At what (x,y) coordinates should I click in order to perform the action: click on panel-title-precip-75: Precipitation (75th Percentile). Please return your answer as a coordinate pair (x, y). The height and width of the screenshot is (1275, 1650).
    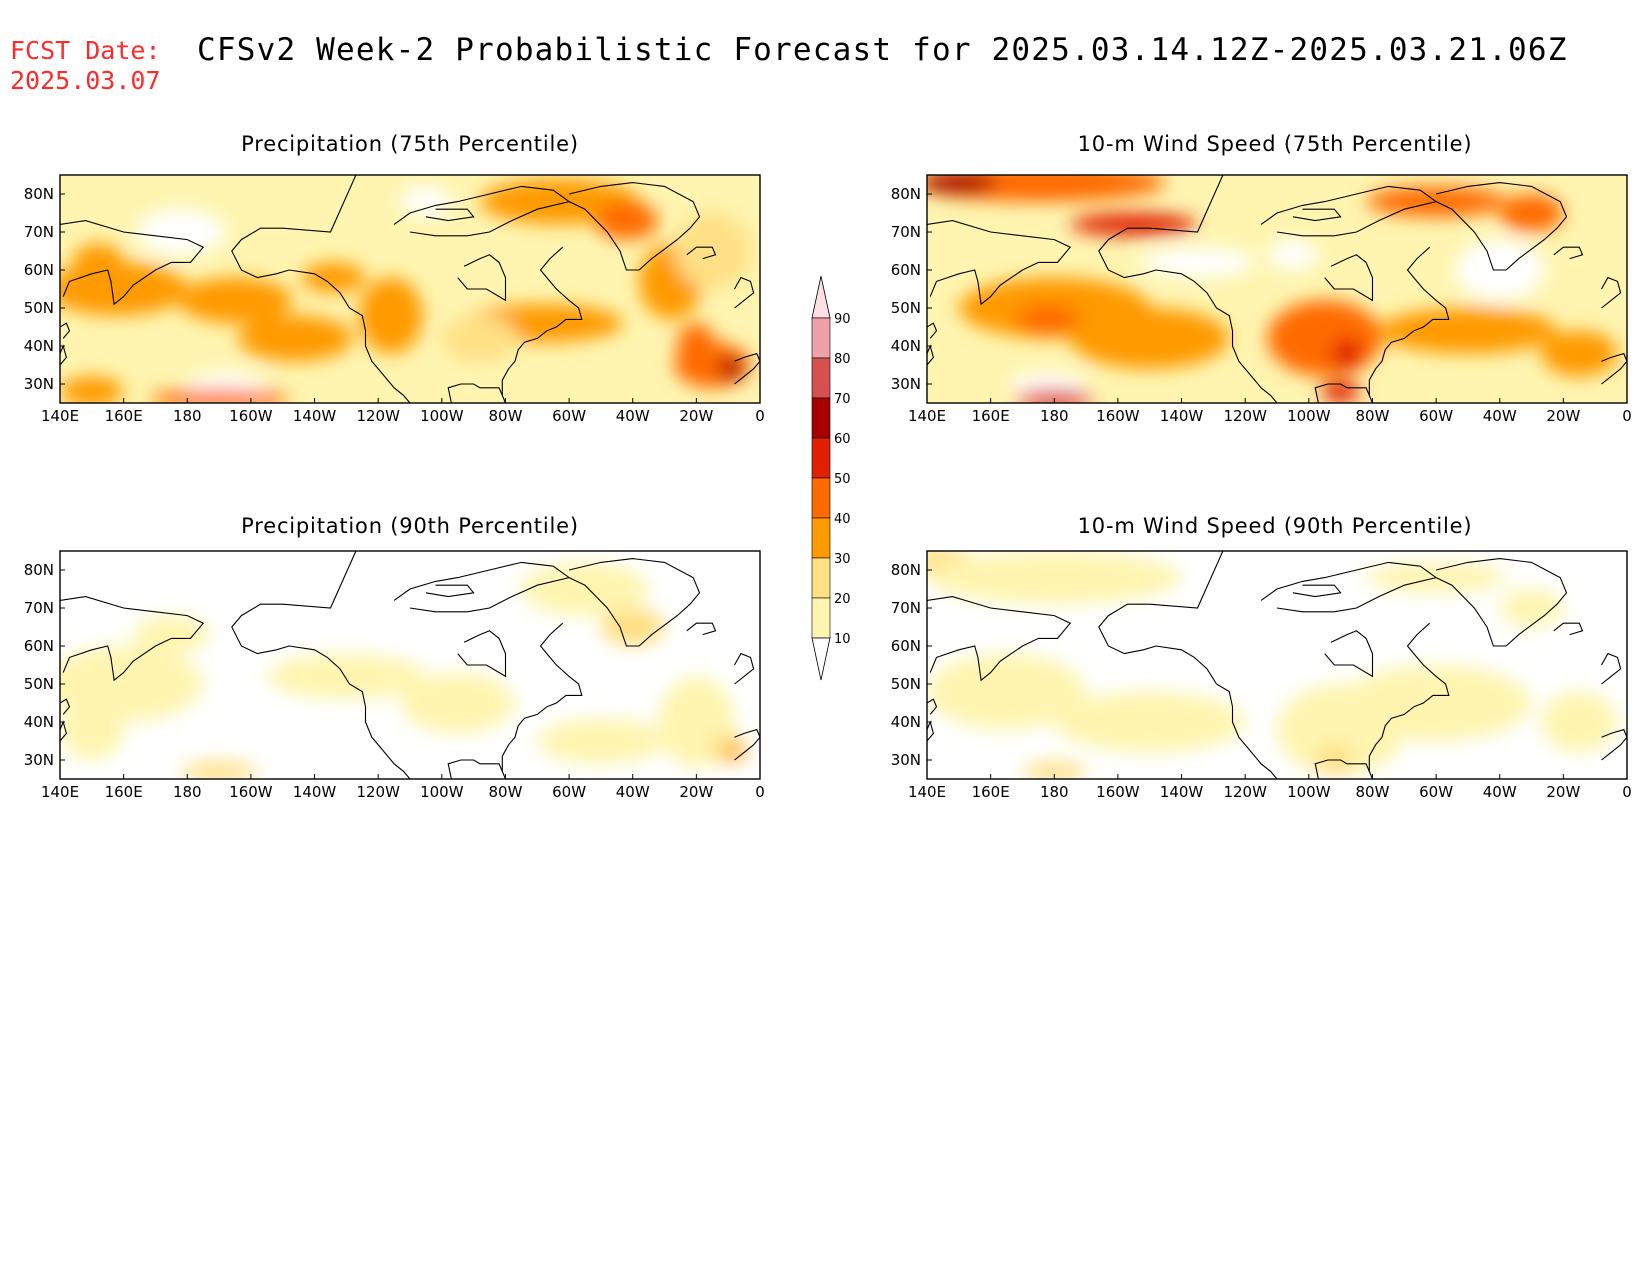
    Looking at the image, I should click on (410, 144).